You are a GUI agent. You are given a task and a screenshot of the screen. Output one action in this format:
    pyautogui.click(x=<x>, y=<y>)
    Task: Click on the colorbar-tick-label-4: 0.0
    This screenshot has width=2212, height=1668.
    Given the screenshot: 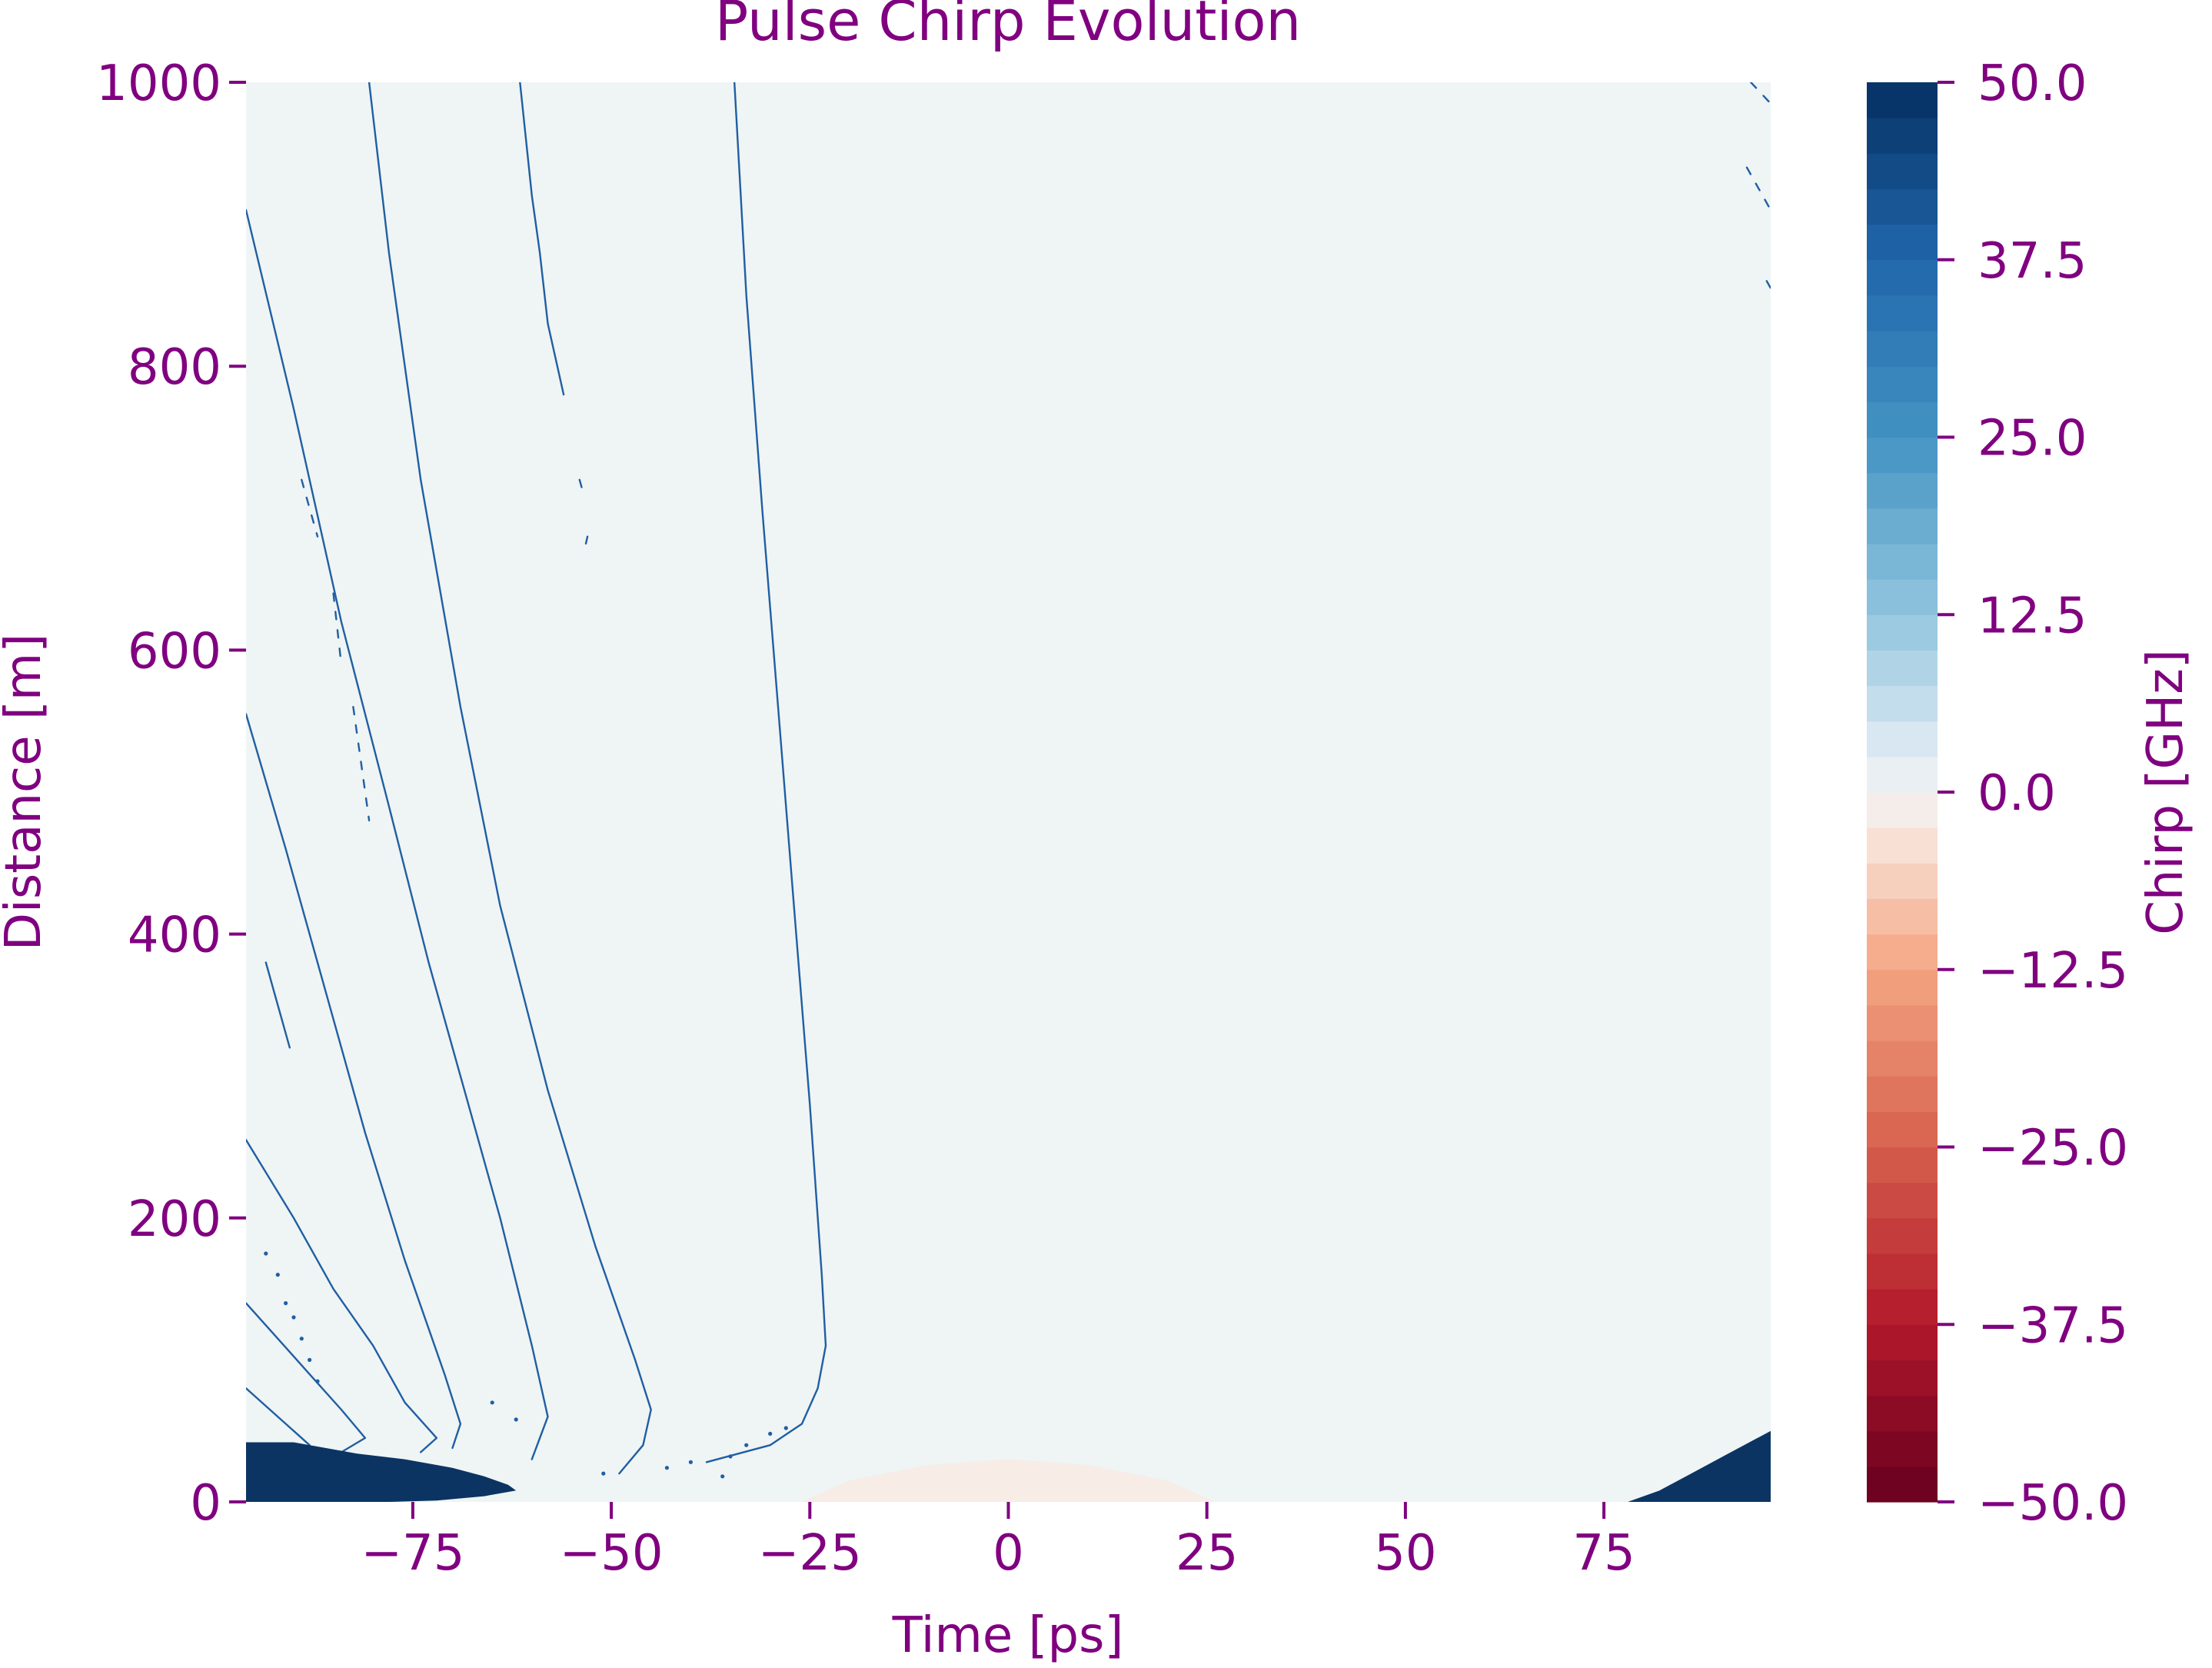 What is the action you would take?
    pyautogui.click(x=2016, y=793)
    